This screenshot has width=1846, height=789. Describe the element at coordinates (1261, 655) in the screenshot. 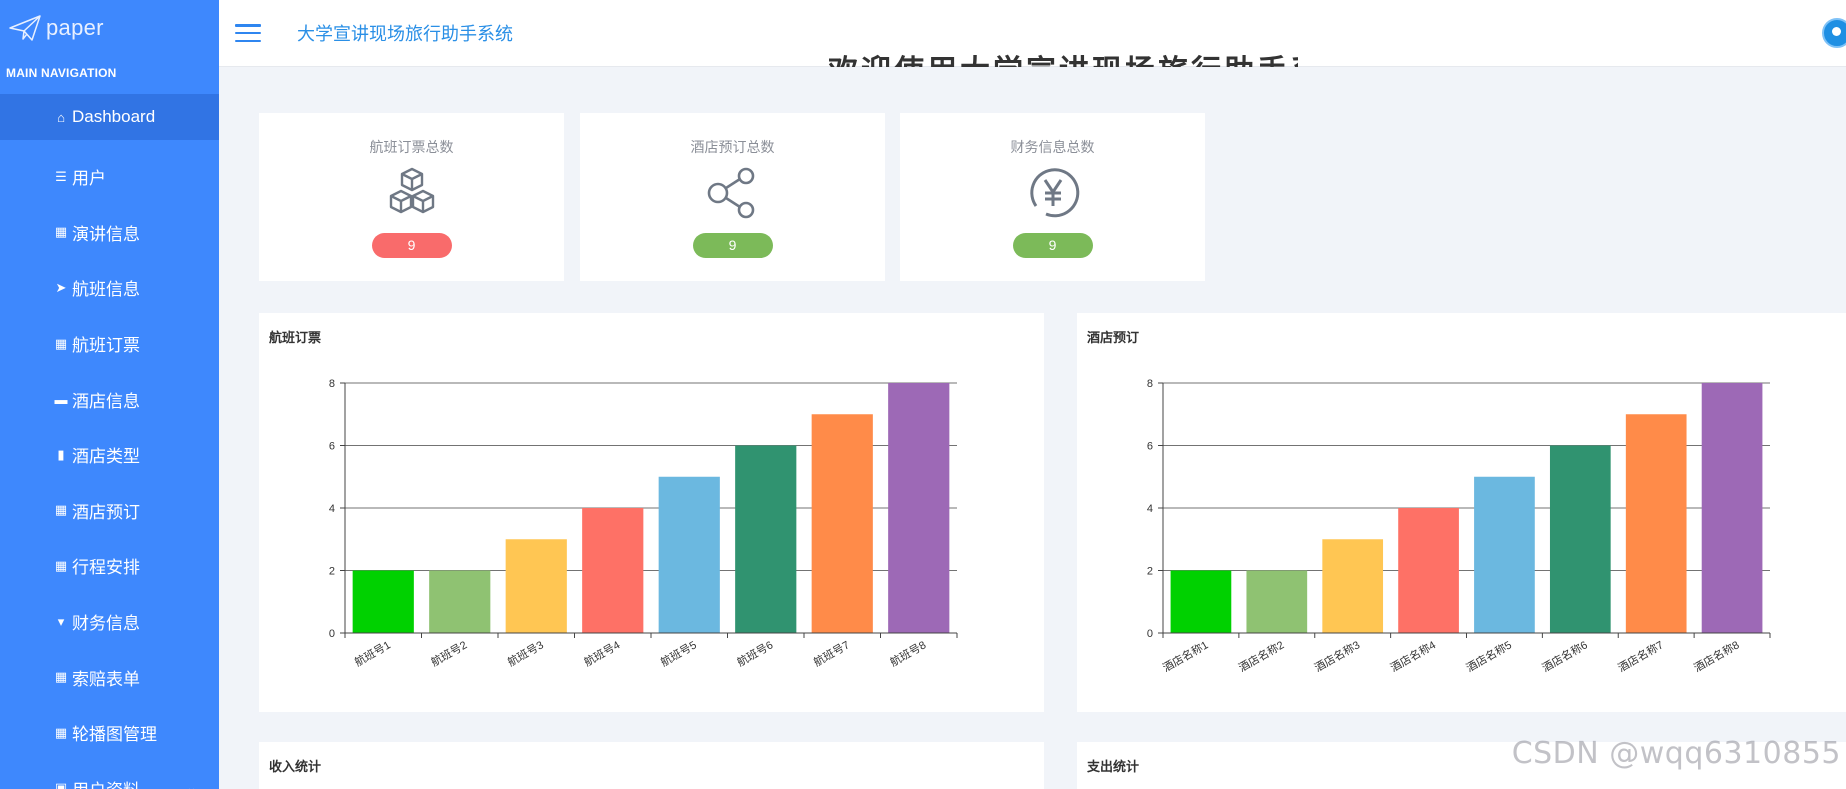

I see `x-tick-label: 酒店名称2` at that location.